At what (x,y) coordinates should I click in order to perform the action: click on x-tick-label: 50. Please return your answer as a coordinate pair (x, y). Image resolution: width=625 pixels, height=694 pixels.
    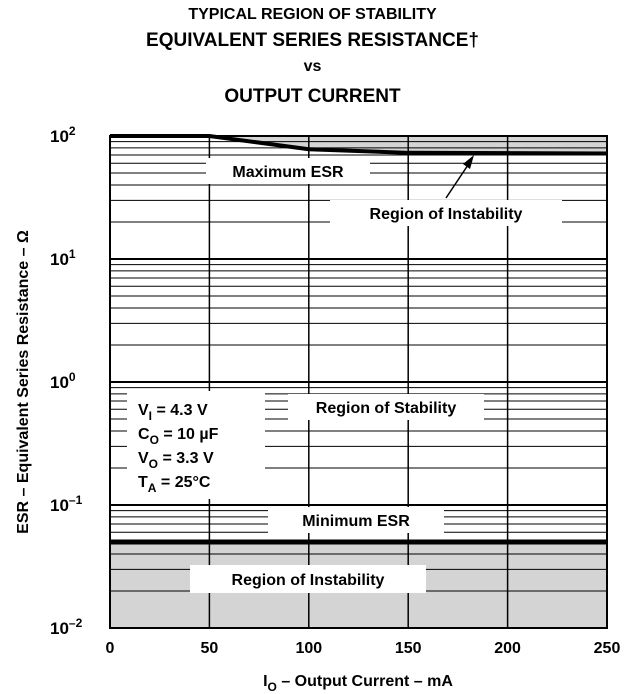
    Looking at the image, I should click on (210, 648).